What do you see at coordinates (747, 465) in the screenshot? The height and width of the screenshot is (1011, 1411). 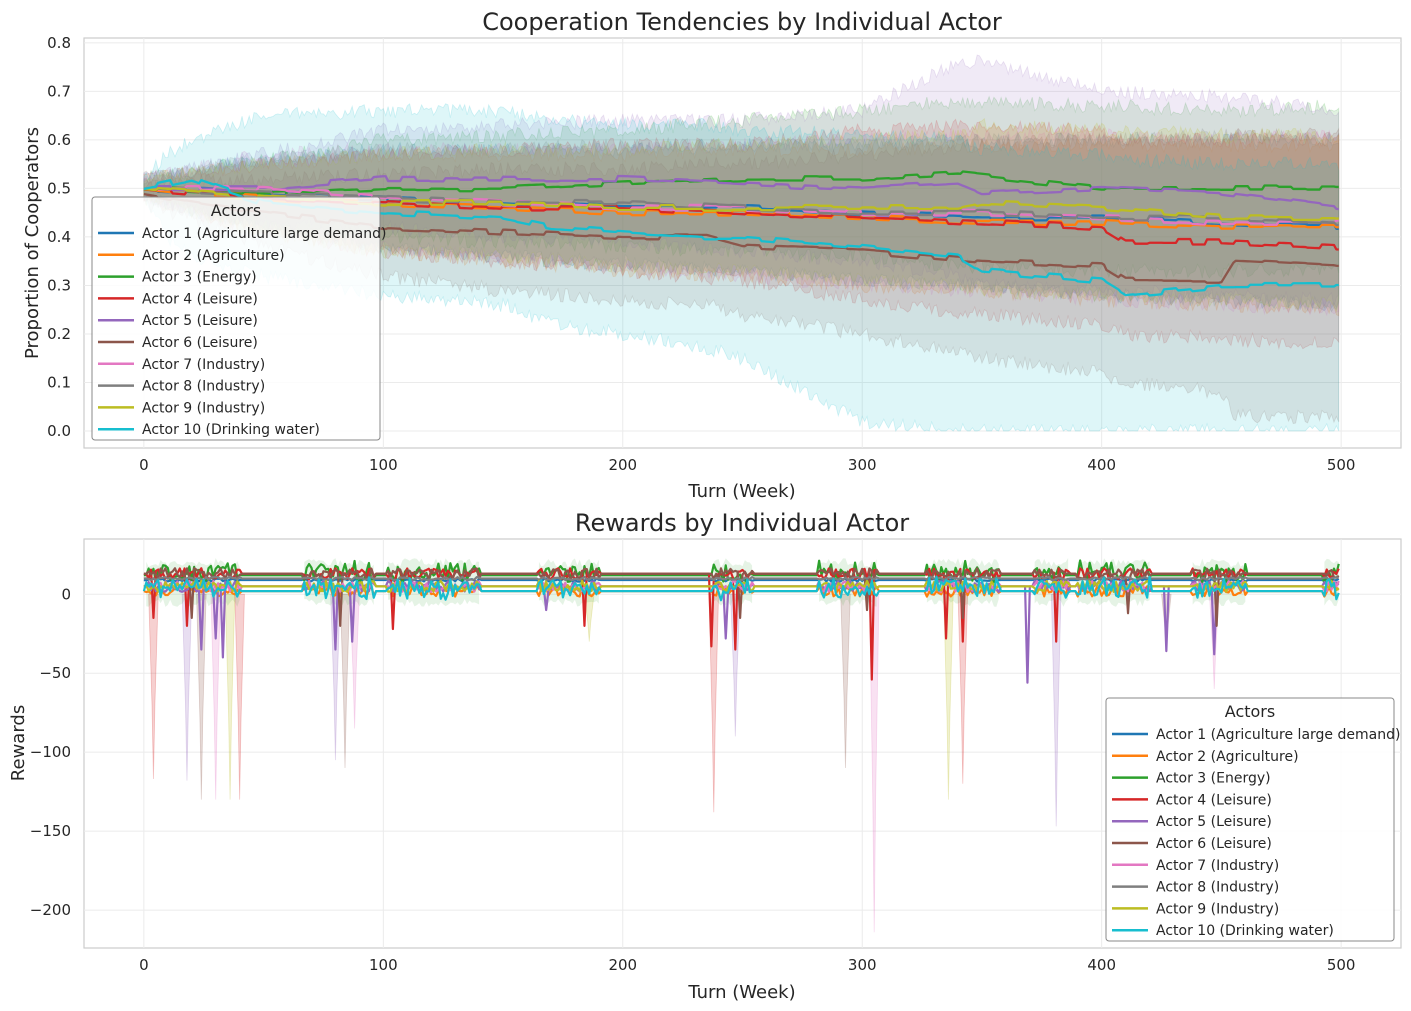 I see `cooperation-x-ticks: 0 100 200 300 400 500` at bounding box center [747, 465].